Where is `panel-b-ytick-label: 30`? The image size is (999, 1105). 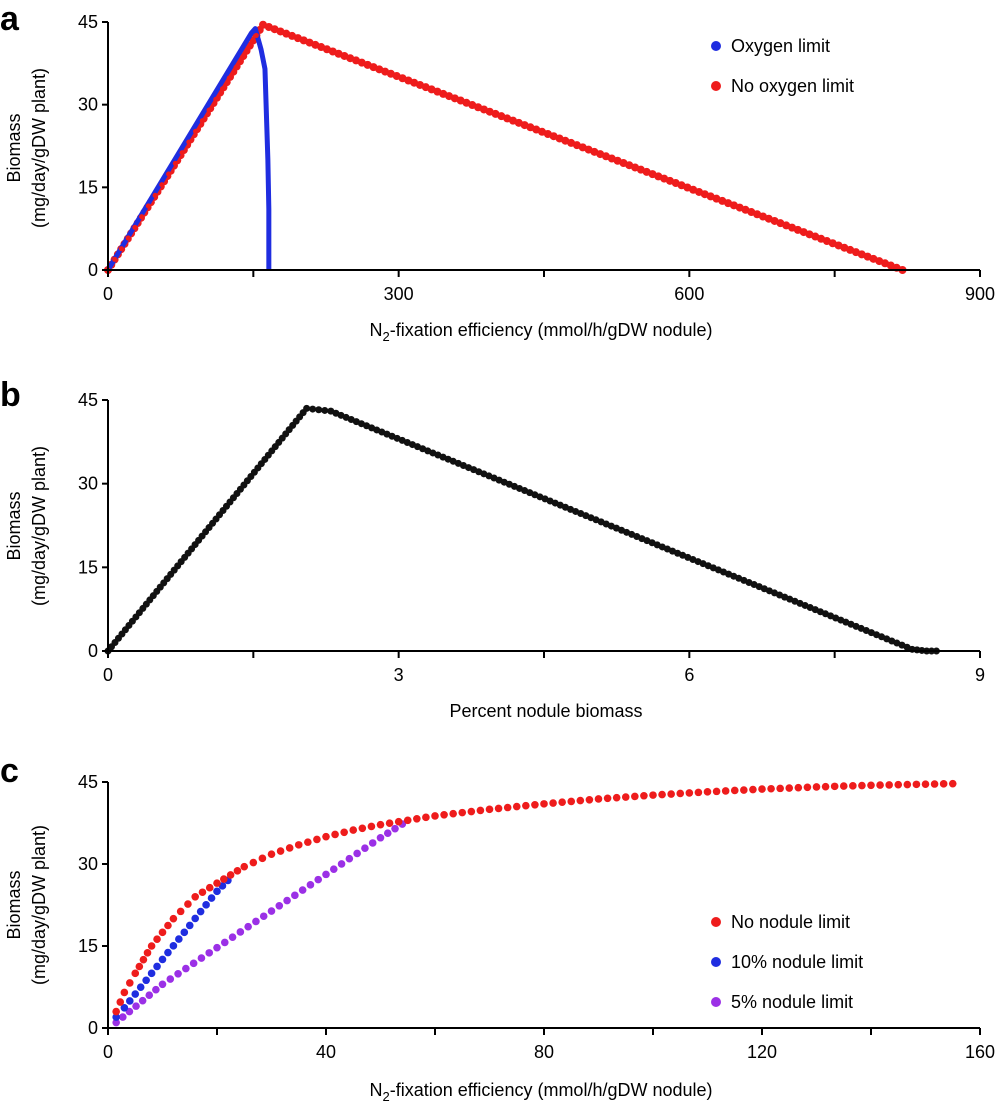
panel-b-ytick-label: 30 is located at coordinates (88, 484).